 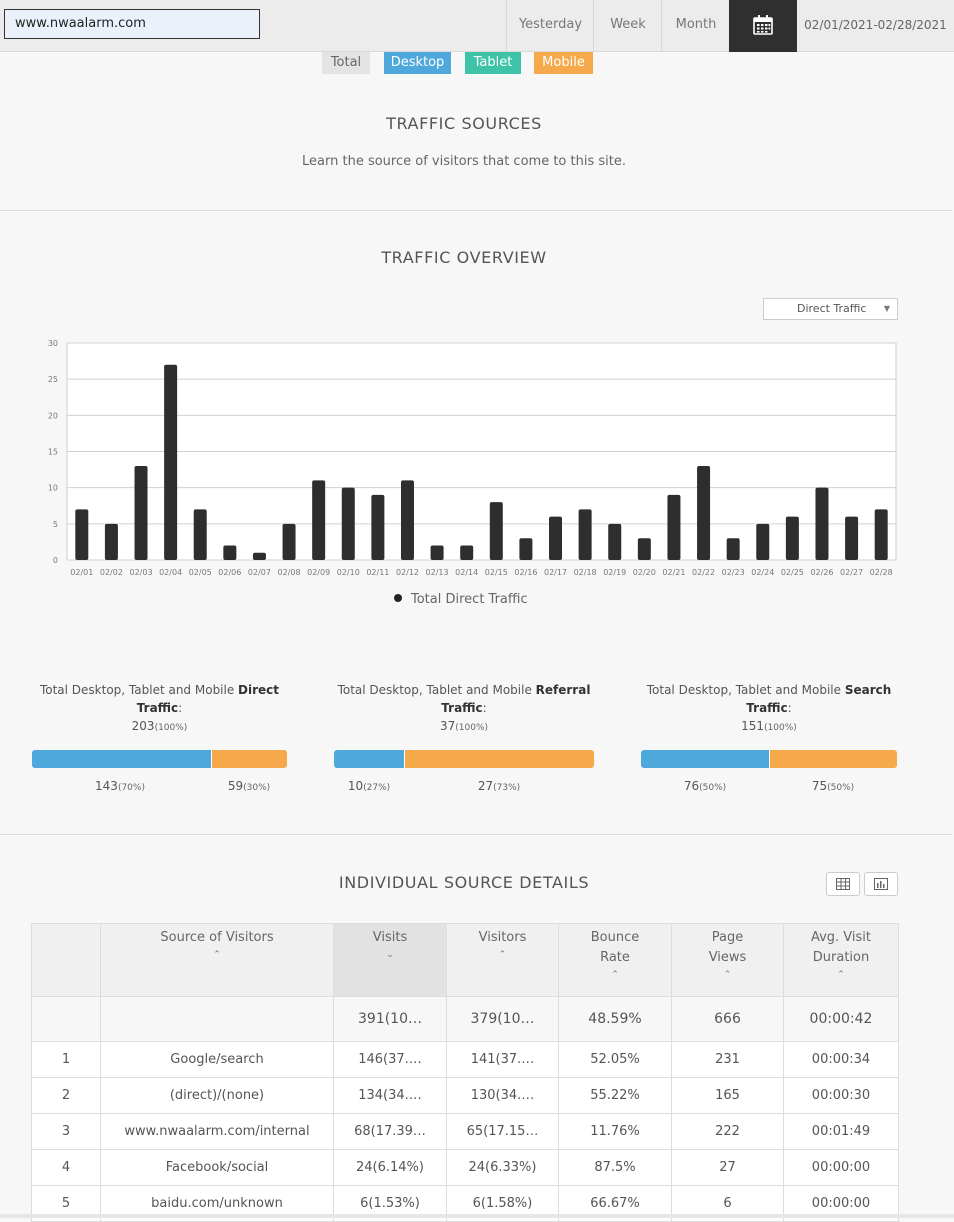 I want to click on sort-up-icon: ⌃, so click(x=727, y=975).